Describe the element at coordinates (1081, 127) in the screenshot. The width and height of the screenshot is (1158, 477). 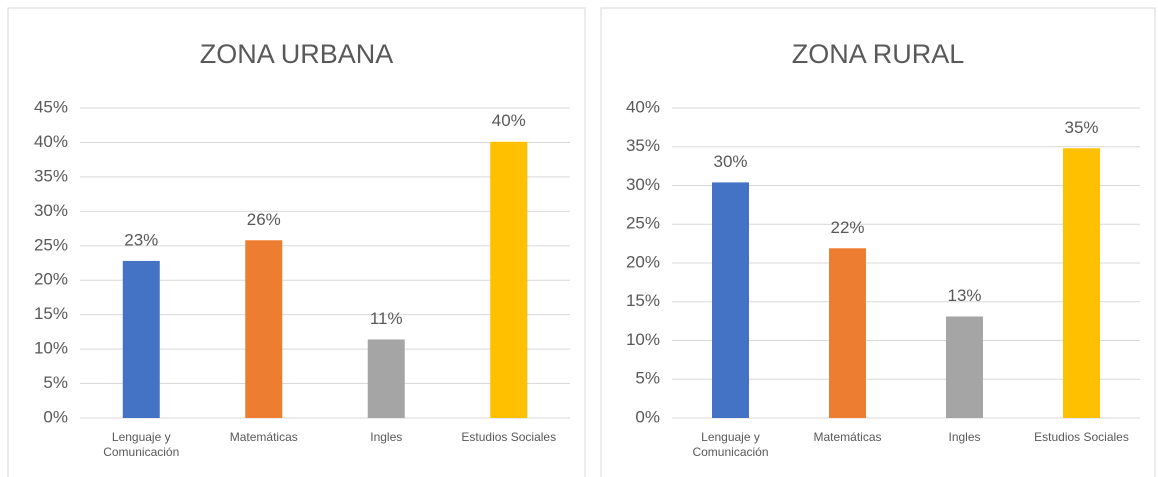
I see `data-label: 35%` at that location.